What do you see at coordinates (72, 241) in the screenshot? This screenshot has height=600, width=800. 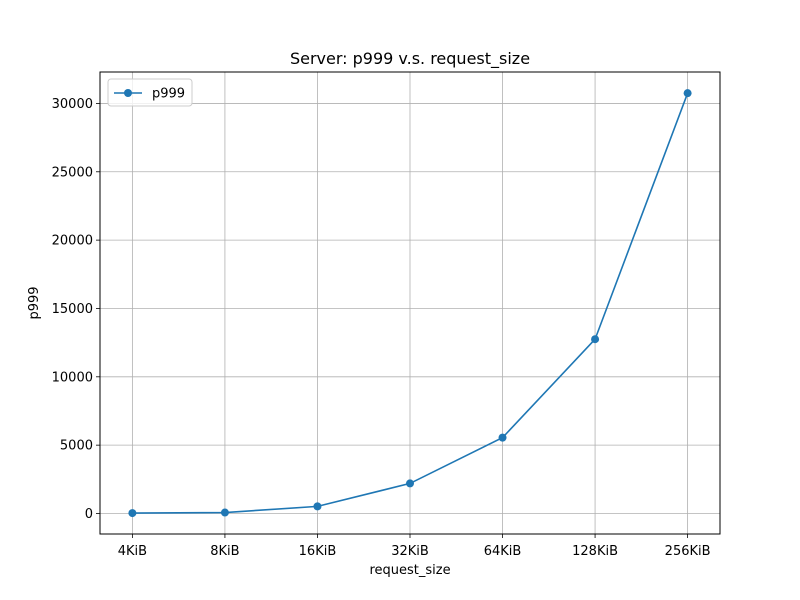 I see `y-tick-label: 20000` at bounding box center [72, 241].